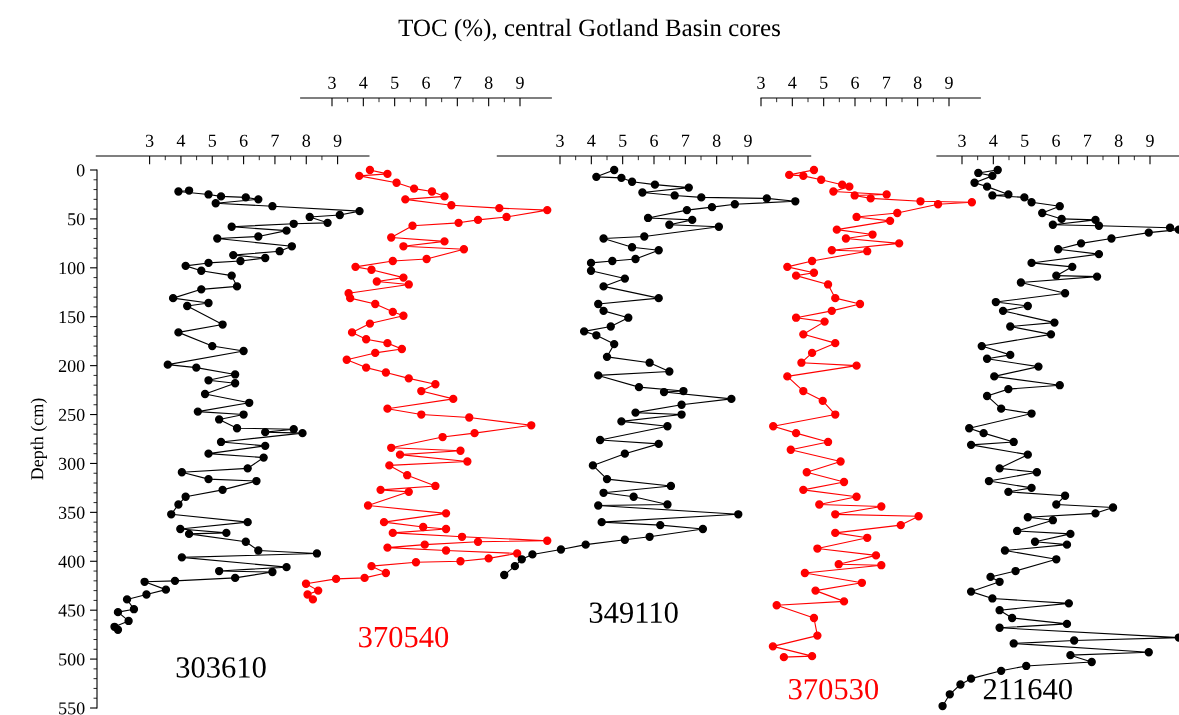  What do you see at coordinates (80, 170) in the screenshot?
I see `y-tick-label: 0` at bounding box center [80, 170].